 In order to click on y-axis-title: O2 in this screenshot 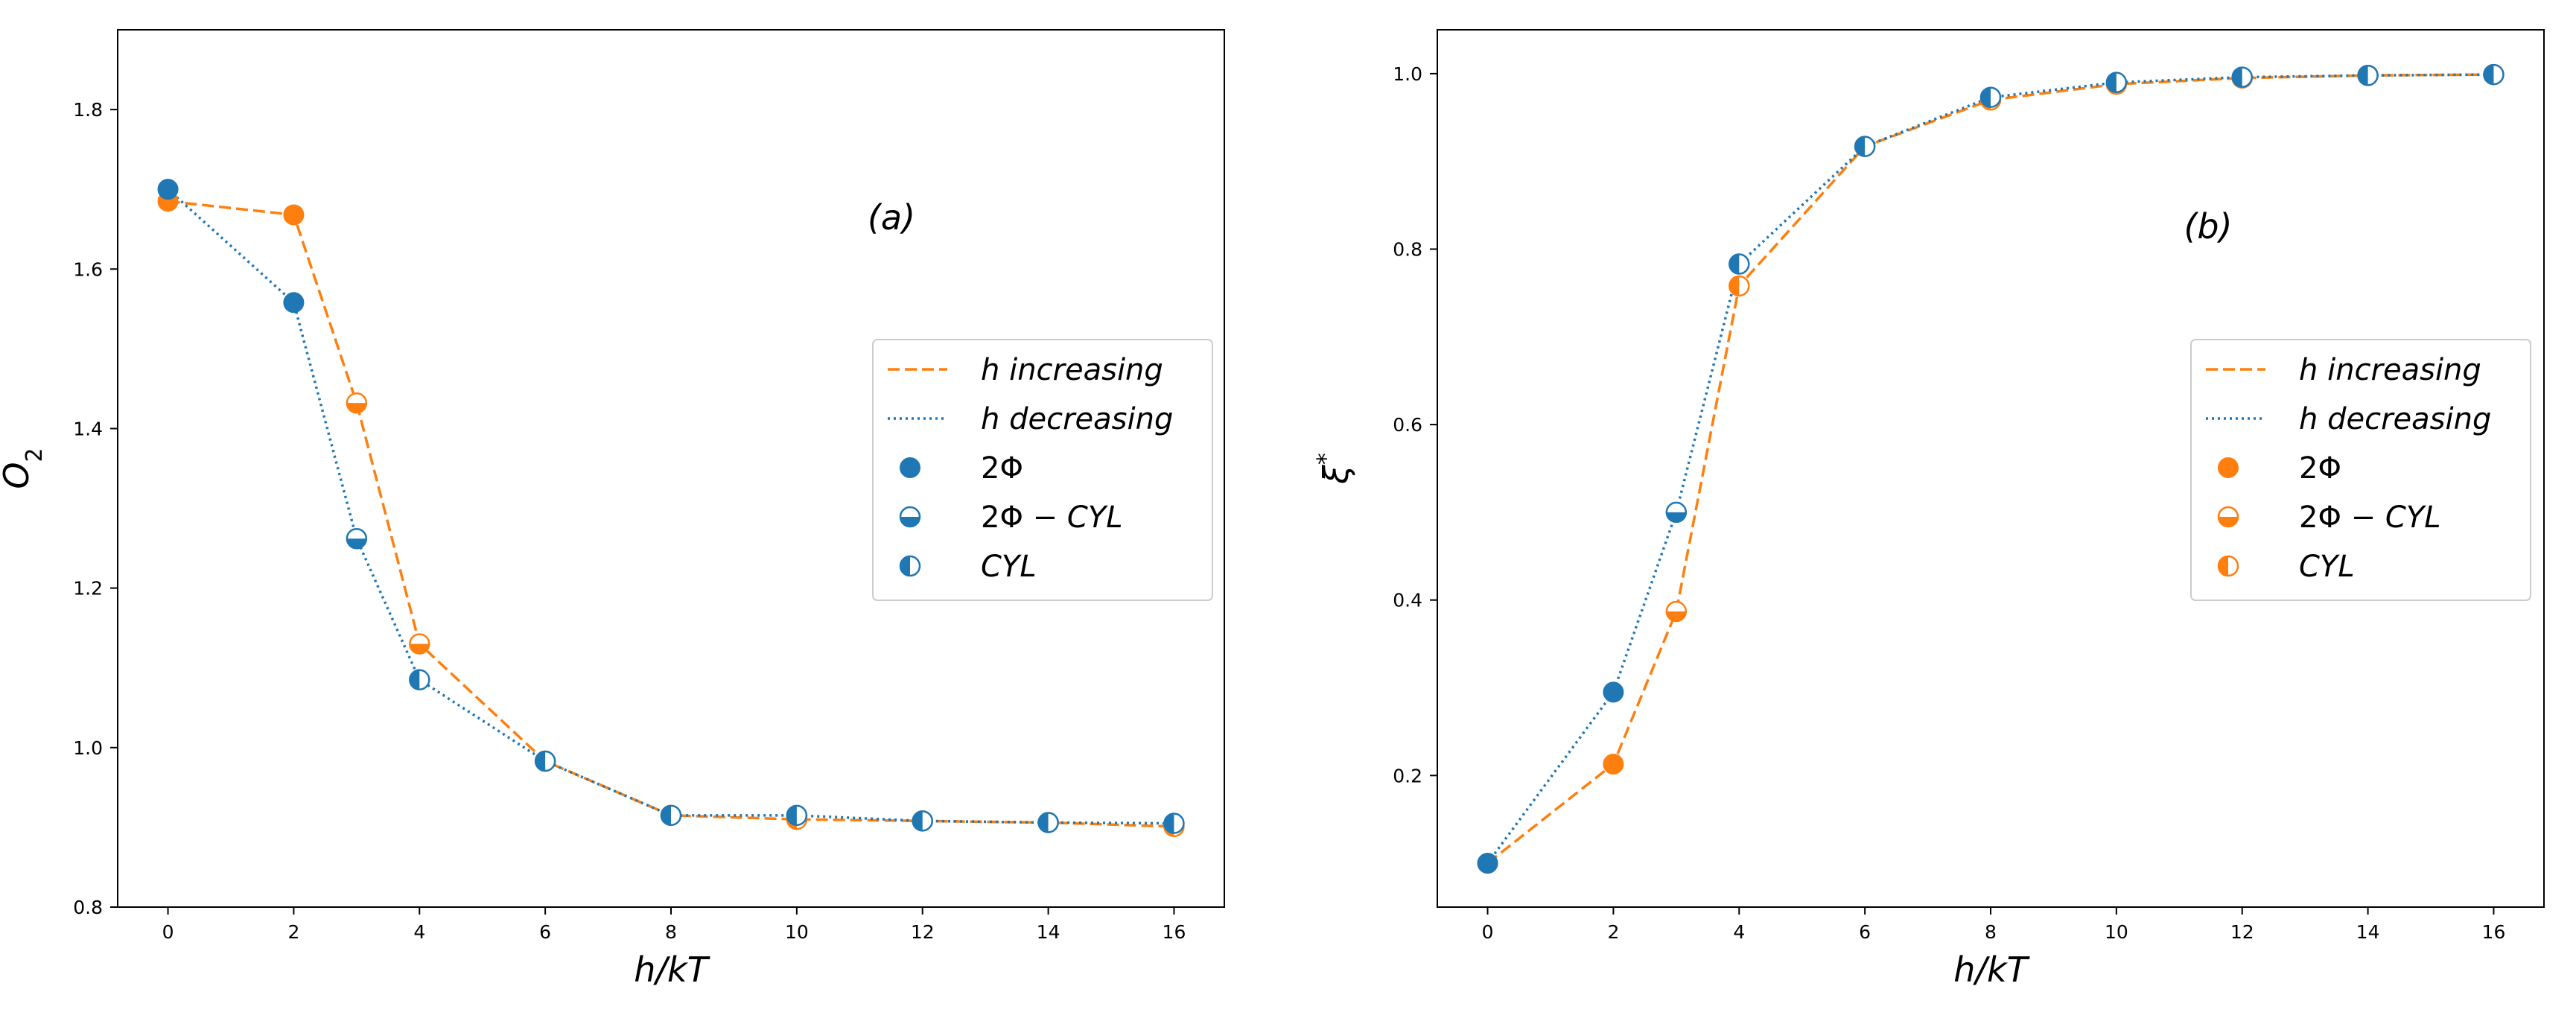, I will do `click(24, 469)`.